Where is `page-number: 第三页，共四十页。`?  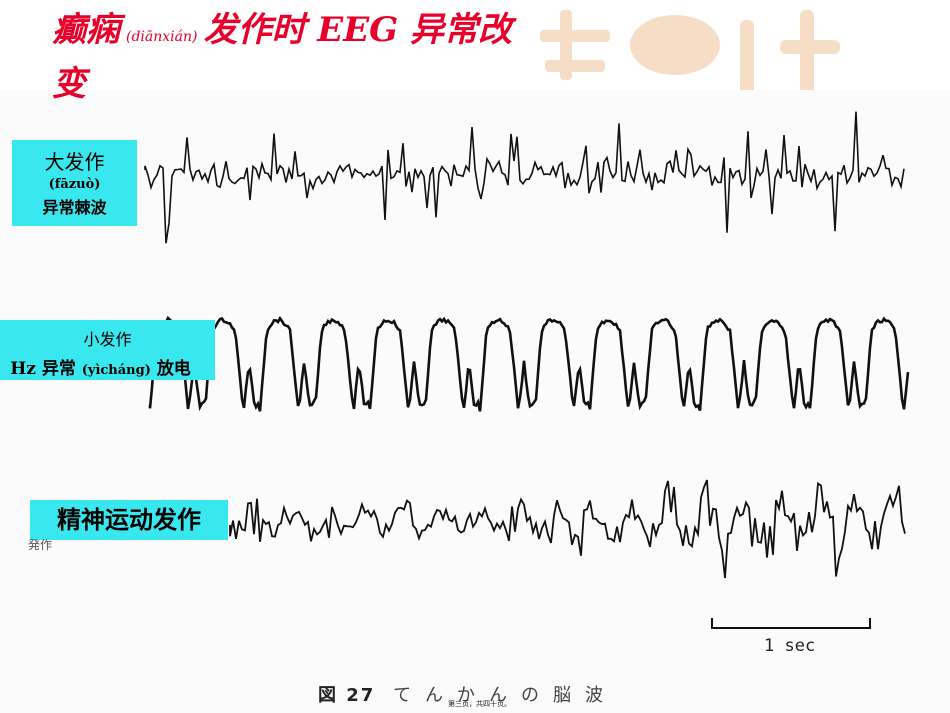
page-number: 第三页，共四十页。 is located at coordinates (479, 704).